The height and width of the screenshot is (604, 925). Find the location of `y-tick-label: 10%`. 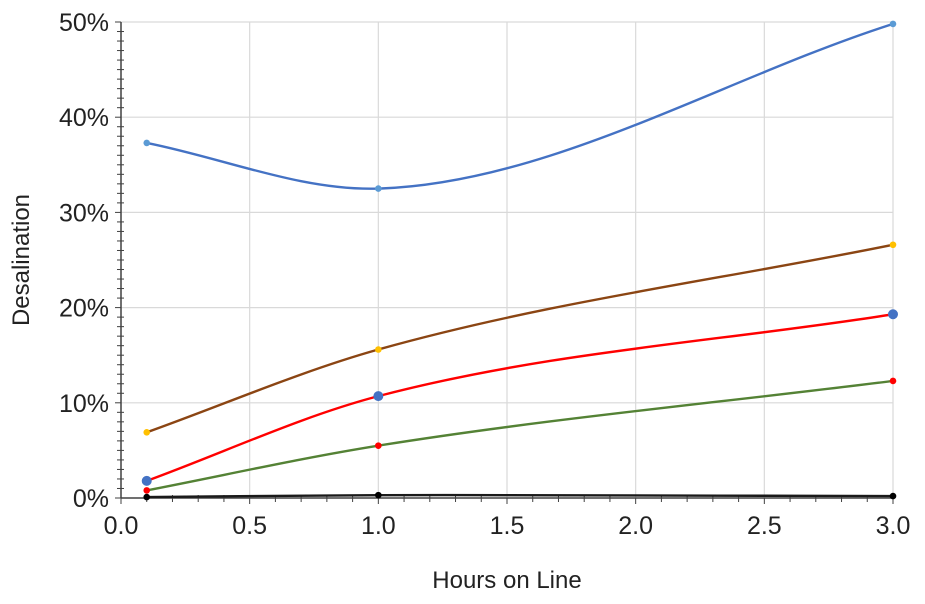

y-tick-label: 10% is located at coordinates (84, 404).